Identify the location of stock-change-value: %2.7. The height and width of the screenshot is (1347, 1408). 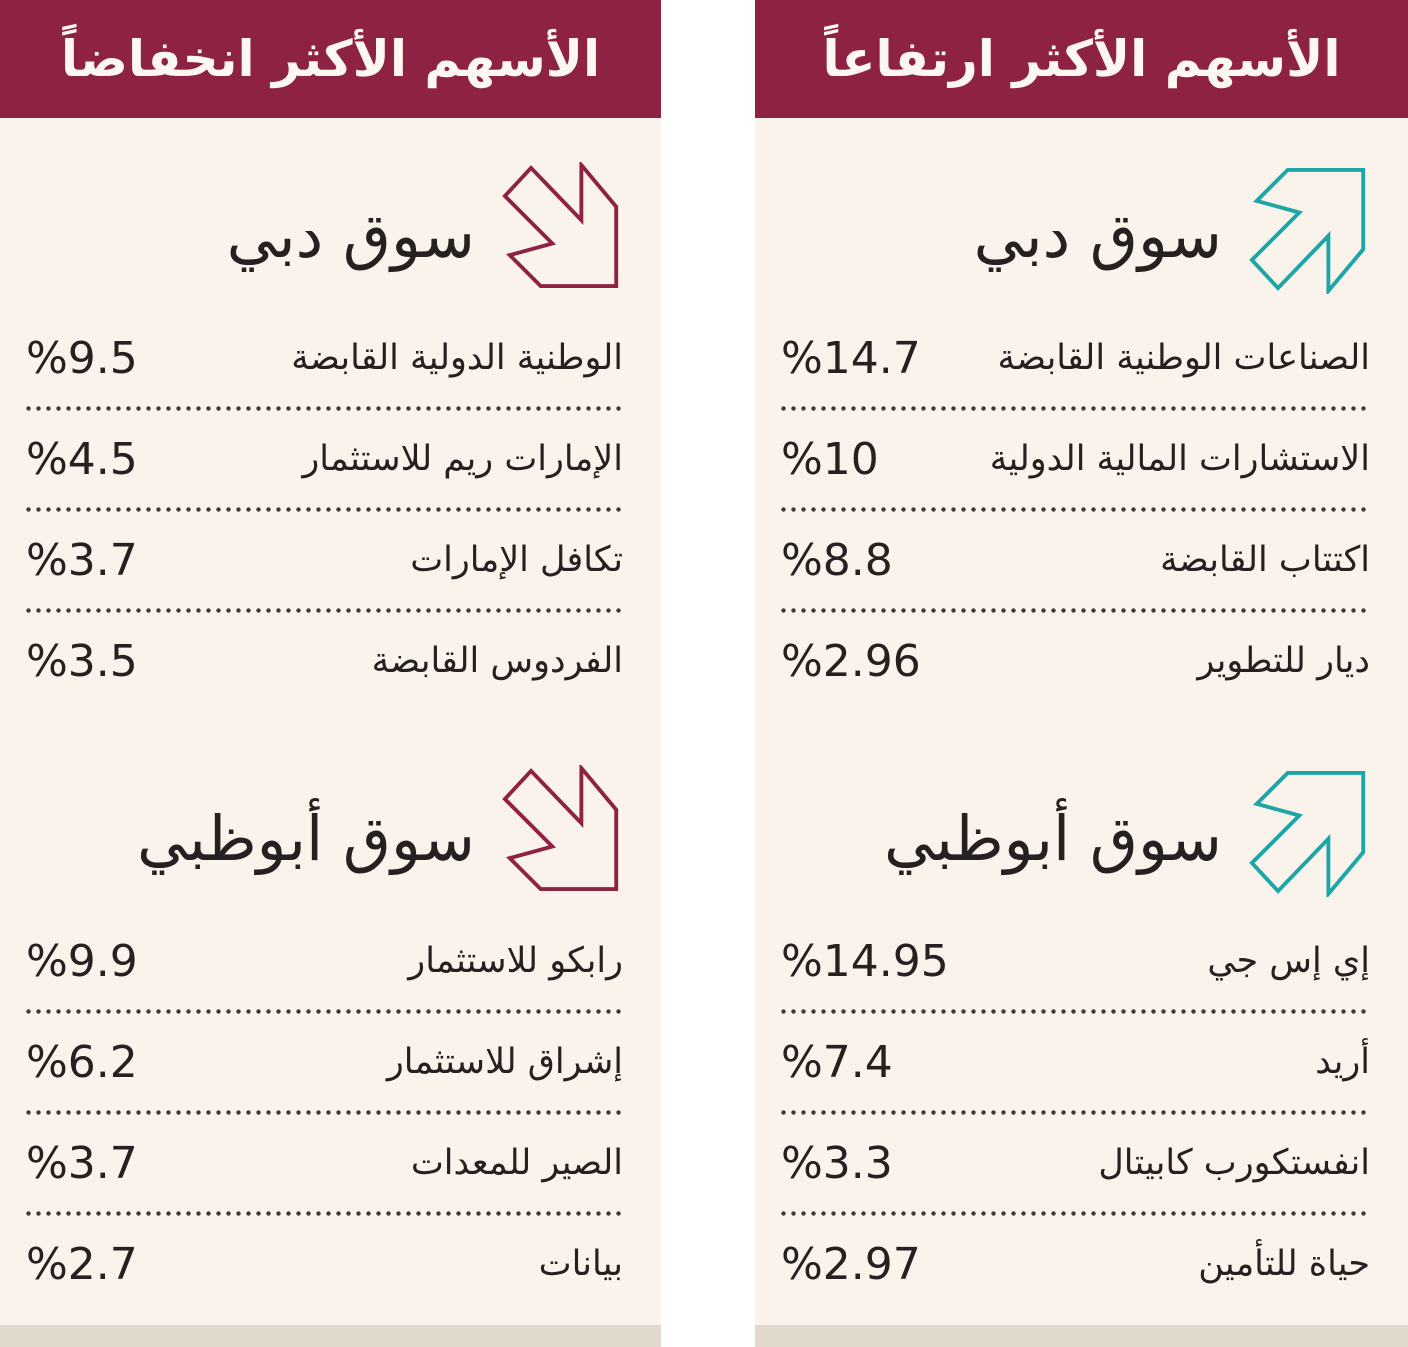
(82, 1264).